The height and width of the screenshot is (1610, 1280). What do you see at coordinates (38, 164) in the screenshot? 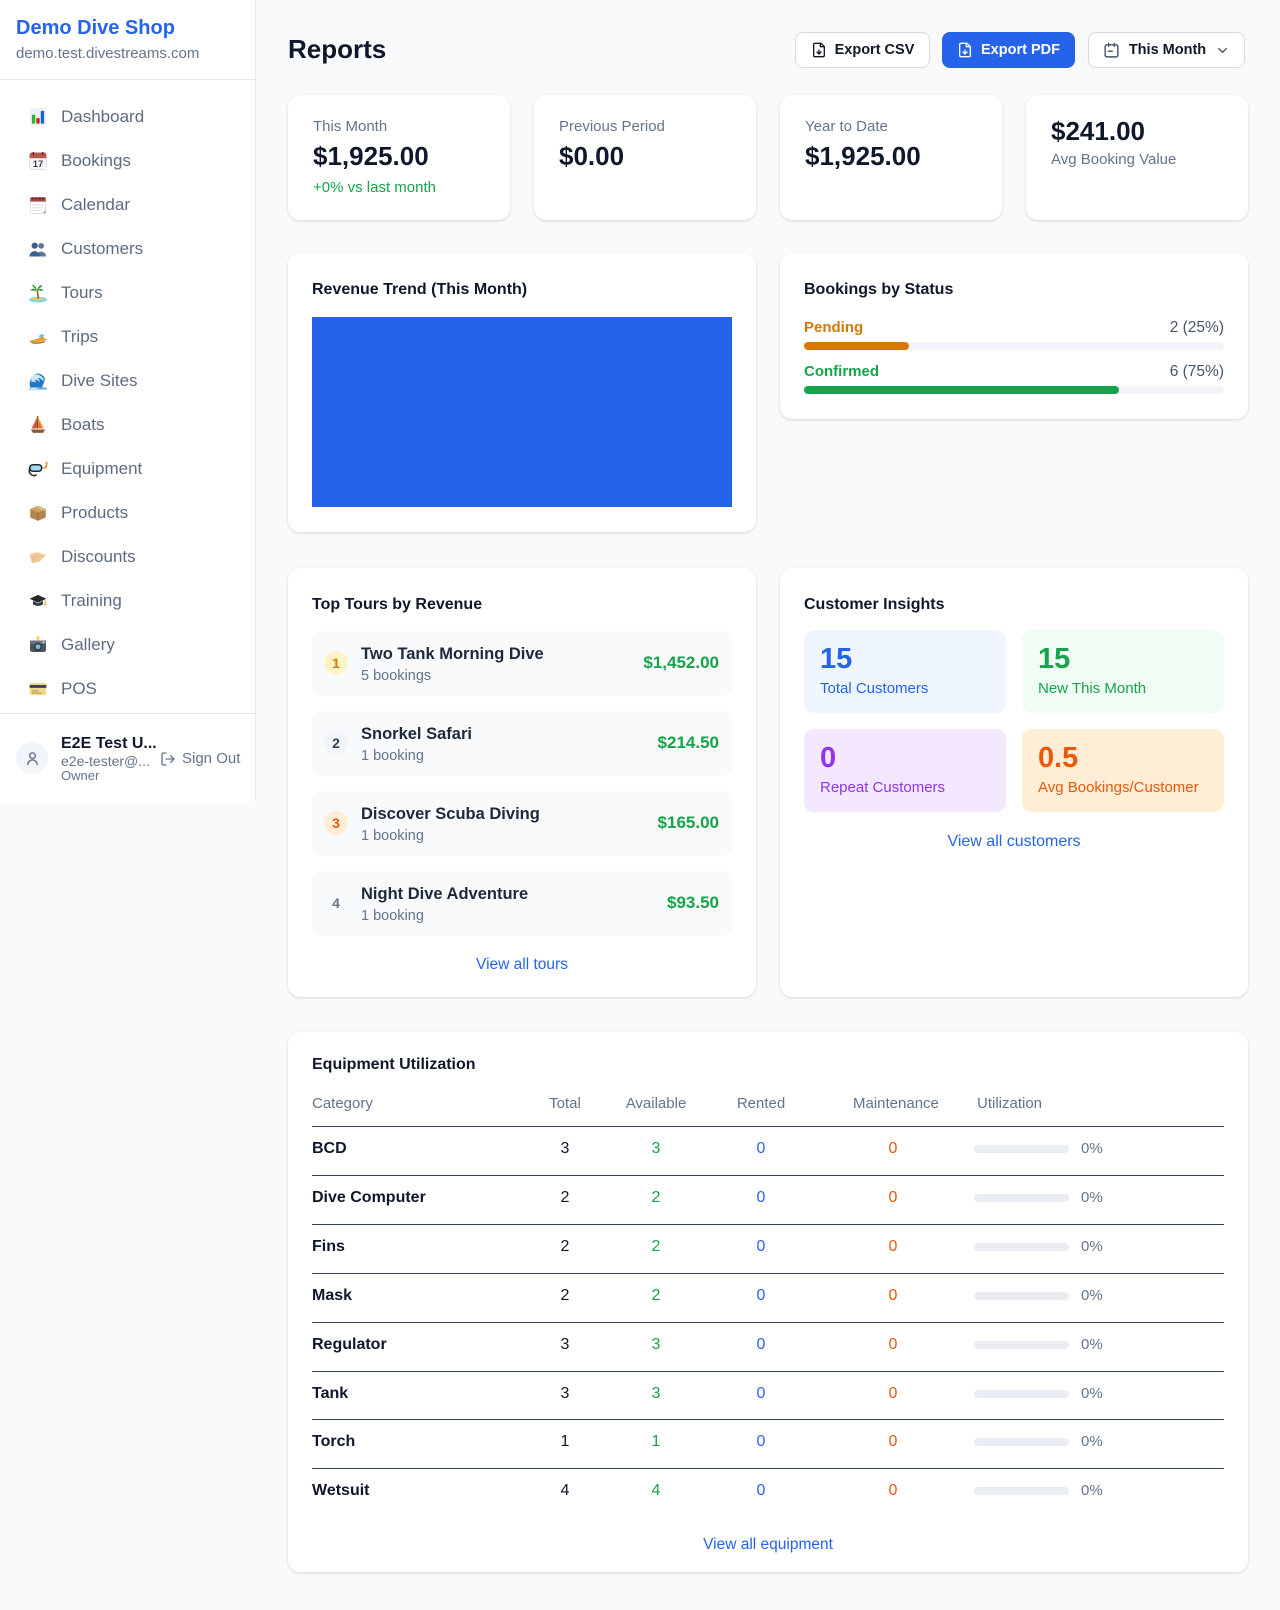
I see `svg-text: 17` at bounding box center [38, 164].